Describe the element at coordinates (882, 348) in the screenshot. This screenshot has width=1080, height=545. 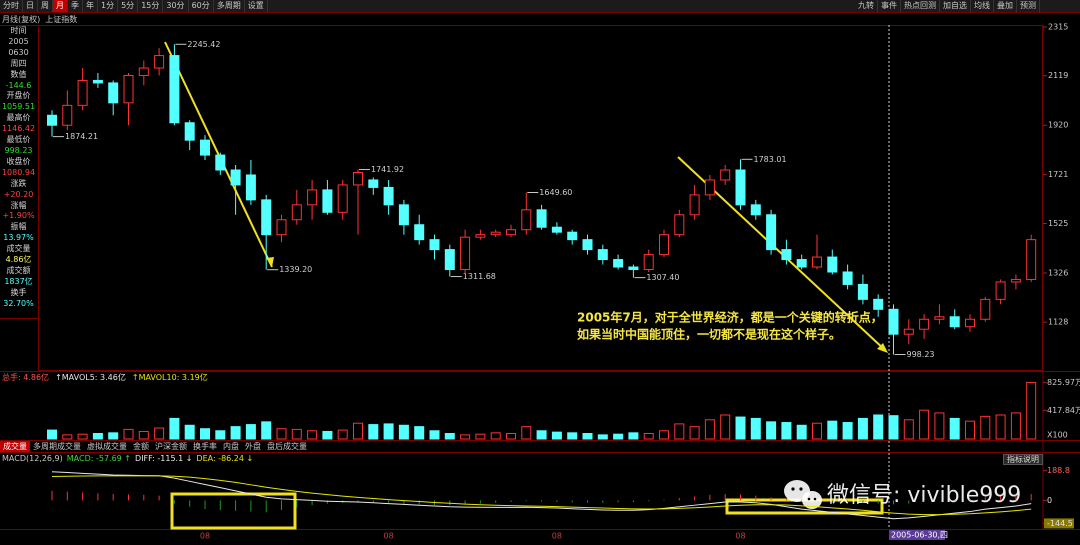
I see `arrow-head` at that location.